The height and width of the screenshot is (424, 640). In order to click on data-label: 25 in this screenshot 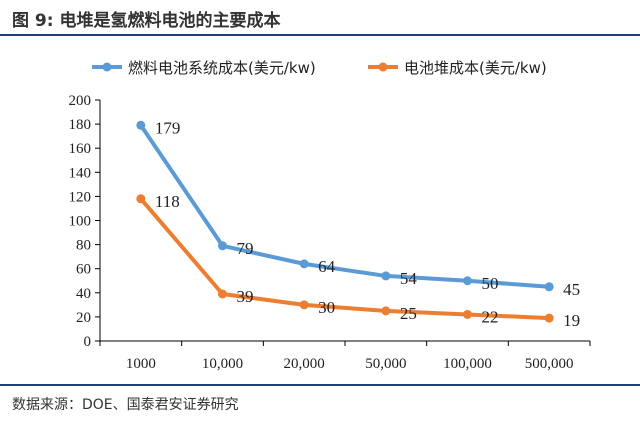, I will do `click(408, 313)`.